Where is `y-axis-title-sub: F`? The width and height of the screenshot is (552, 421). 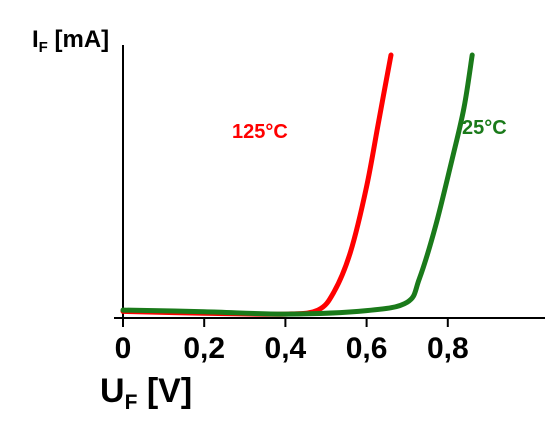 y-axis-title-sub: F is located at coordinates (43, 47).